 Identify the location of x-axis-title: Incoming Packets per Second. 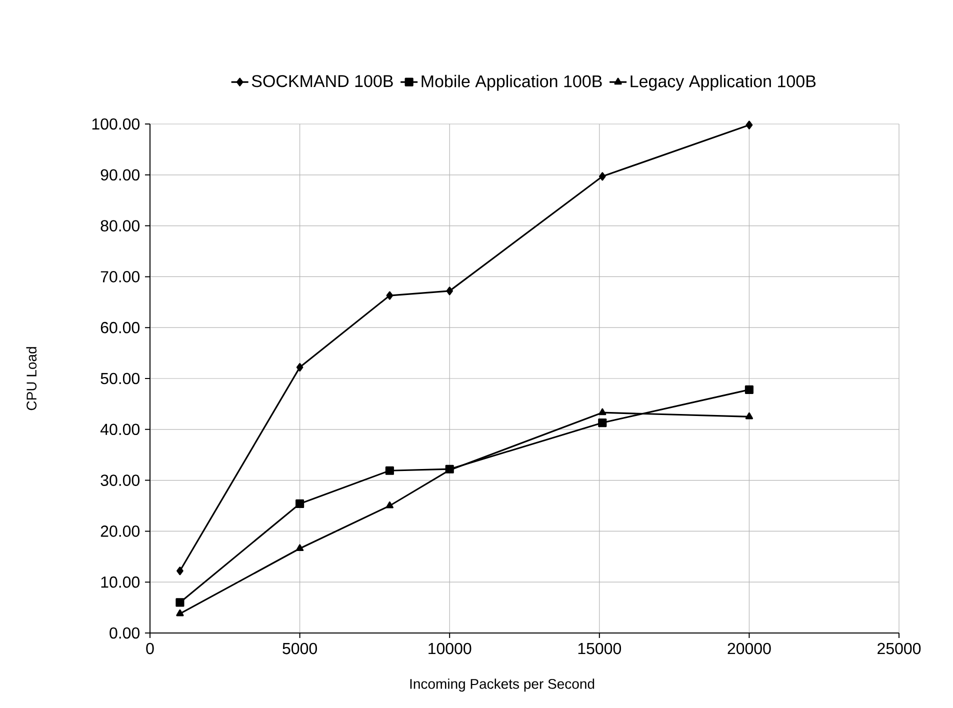
(502, 685).